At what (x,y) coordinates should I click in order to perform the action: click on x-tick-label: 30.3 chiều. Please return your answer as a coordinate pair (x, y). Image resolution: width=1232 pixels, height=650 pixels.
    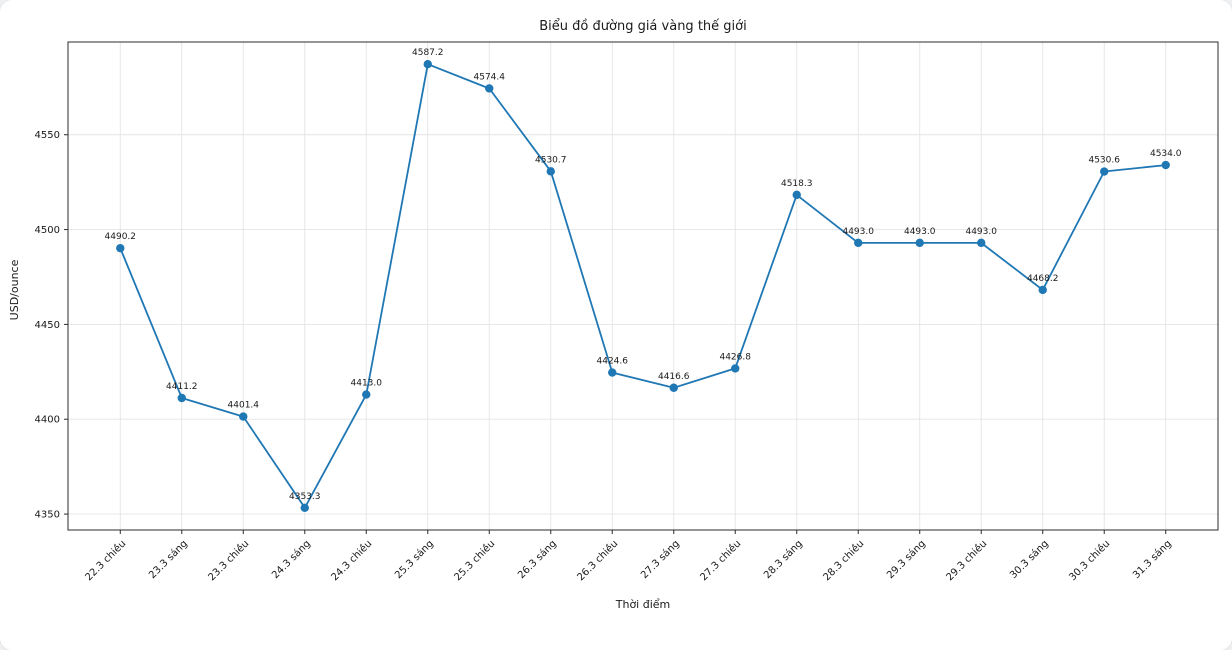
    Looking at the image, I should click on (1090, 561).